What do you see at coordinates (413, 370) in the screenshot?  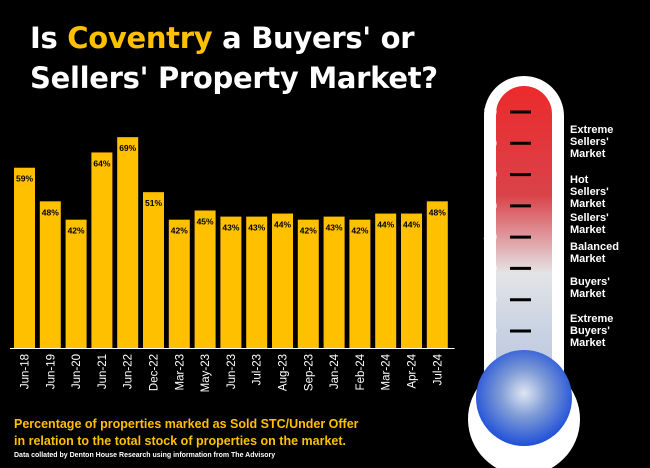 I see `x-tick-label: Apr-24` at bounding box center [413, 370].